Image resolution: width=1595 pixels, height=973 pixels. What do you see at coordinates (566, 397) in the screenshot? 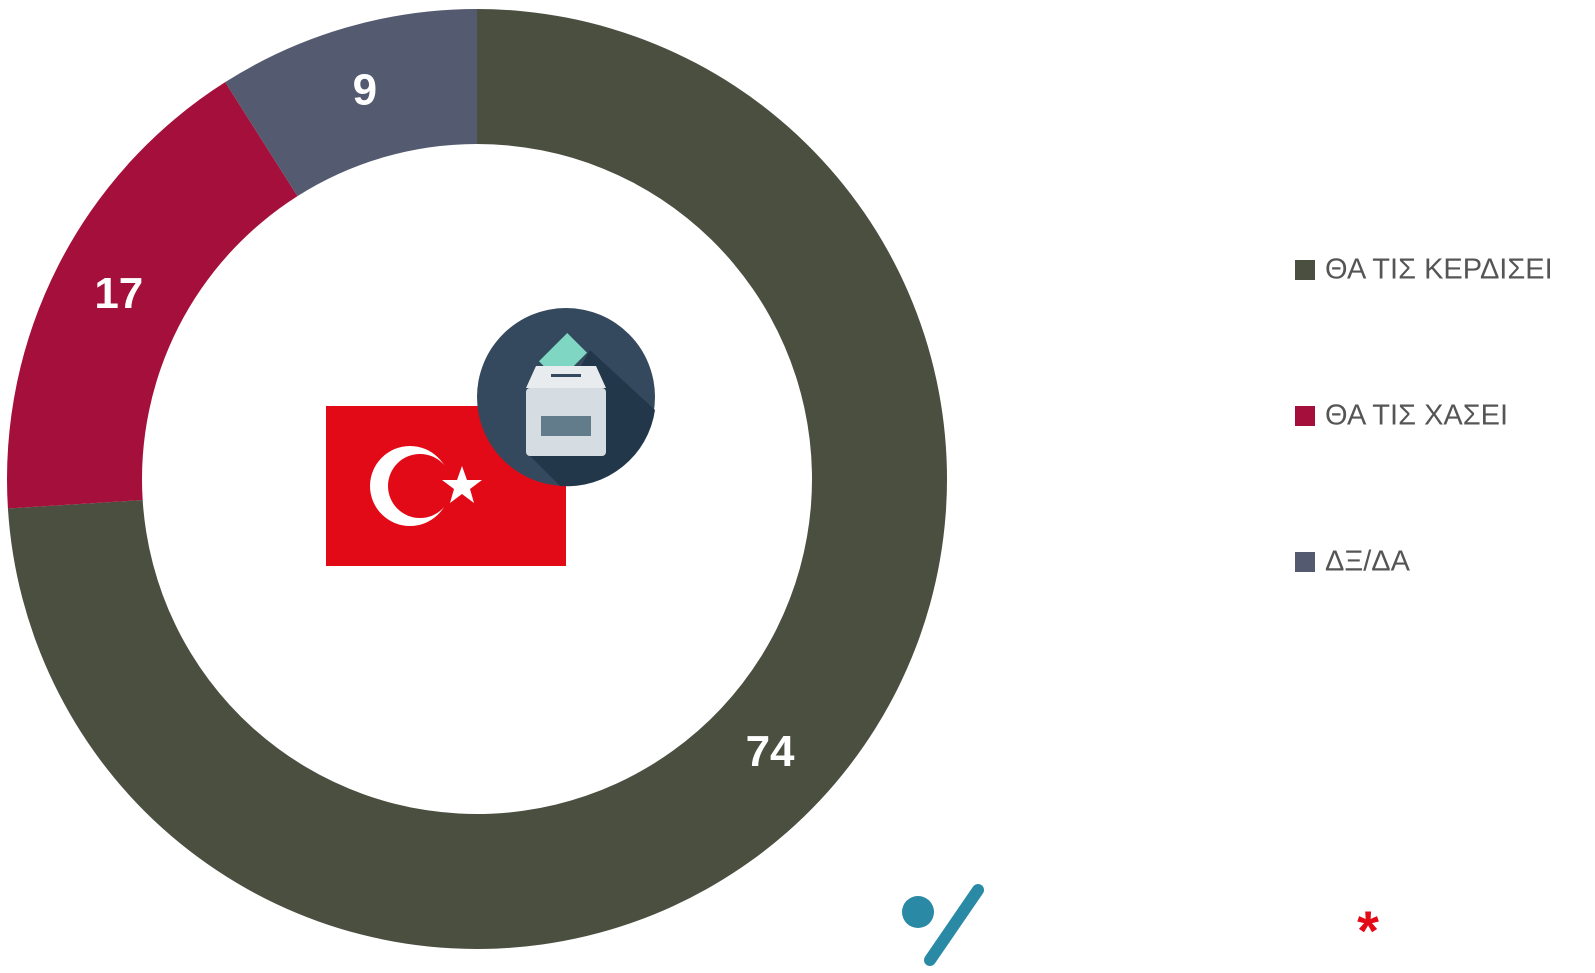
I see `ballot-icon` at bounding box center [566, 397].